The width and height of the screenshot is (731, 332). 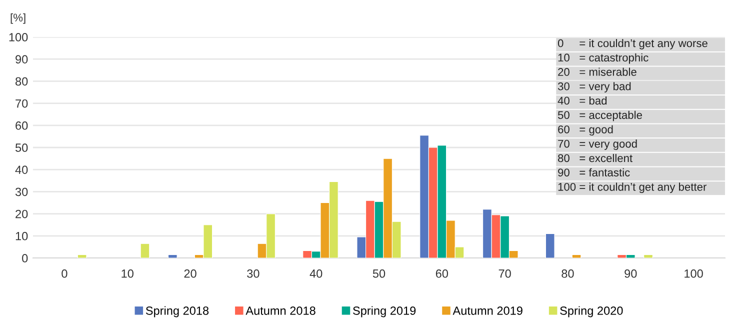 I want to click on y-tick-label: 20, so click(x=22, y=214).